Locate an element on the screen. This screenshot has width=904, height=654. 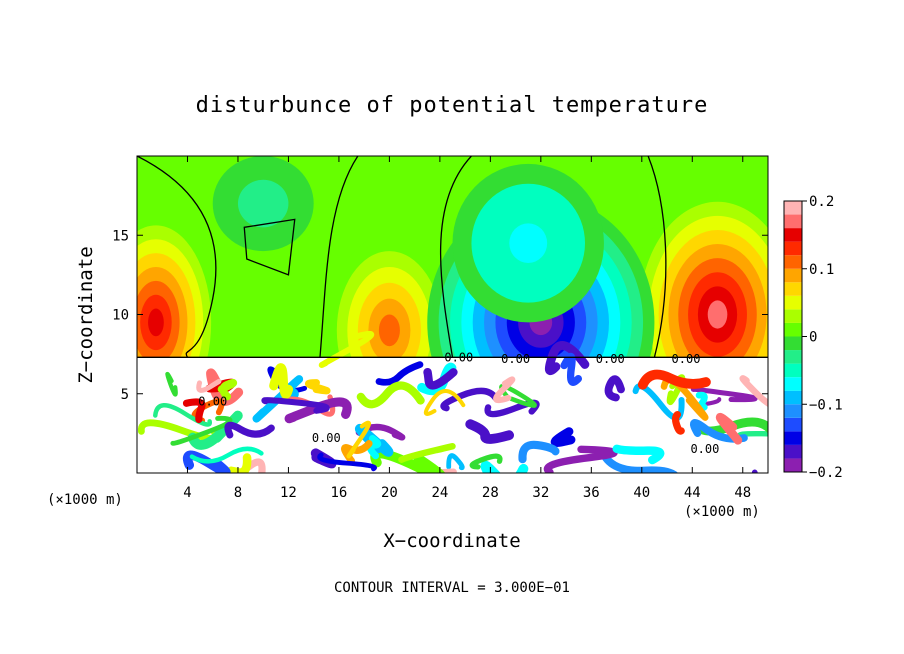
x-tick-label: 24 is located at coordinates (439, 493).